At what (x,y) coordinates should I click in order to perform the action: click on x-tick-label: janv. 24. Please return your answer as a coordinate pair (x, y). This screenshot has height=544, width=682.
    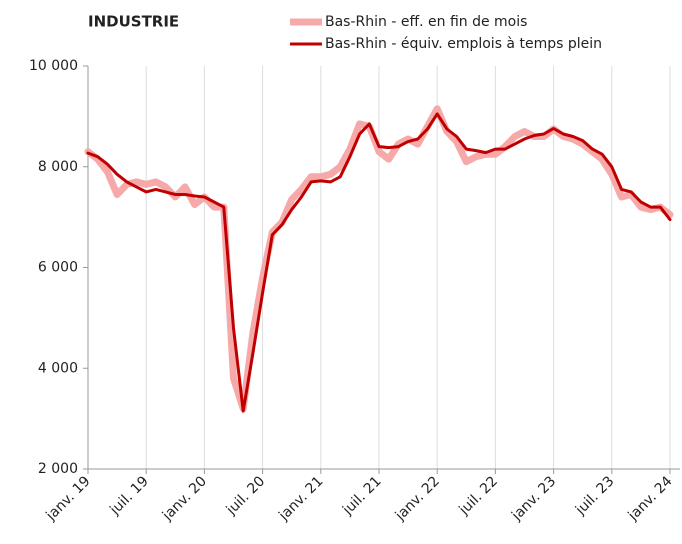
    Looking at the image, I should click on (650, 498).